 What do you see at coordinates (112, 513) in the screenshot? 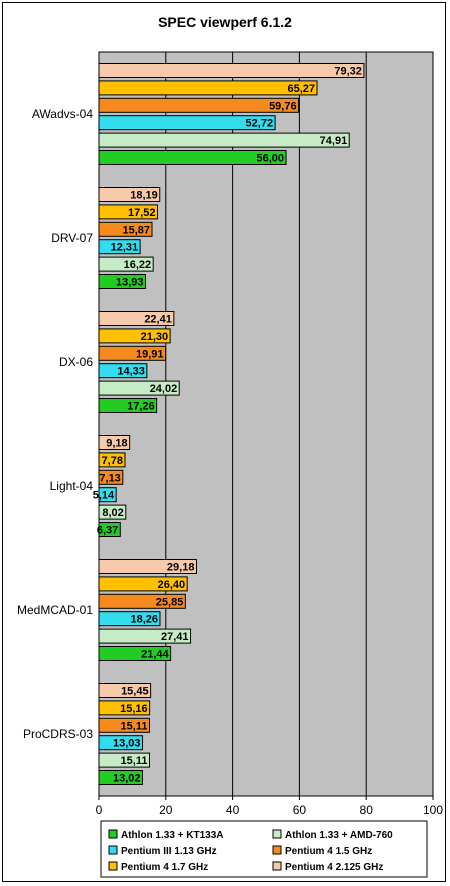
I see `bar-value-label: 8,02` at bounding box center [112, 513].